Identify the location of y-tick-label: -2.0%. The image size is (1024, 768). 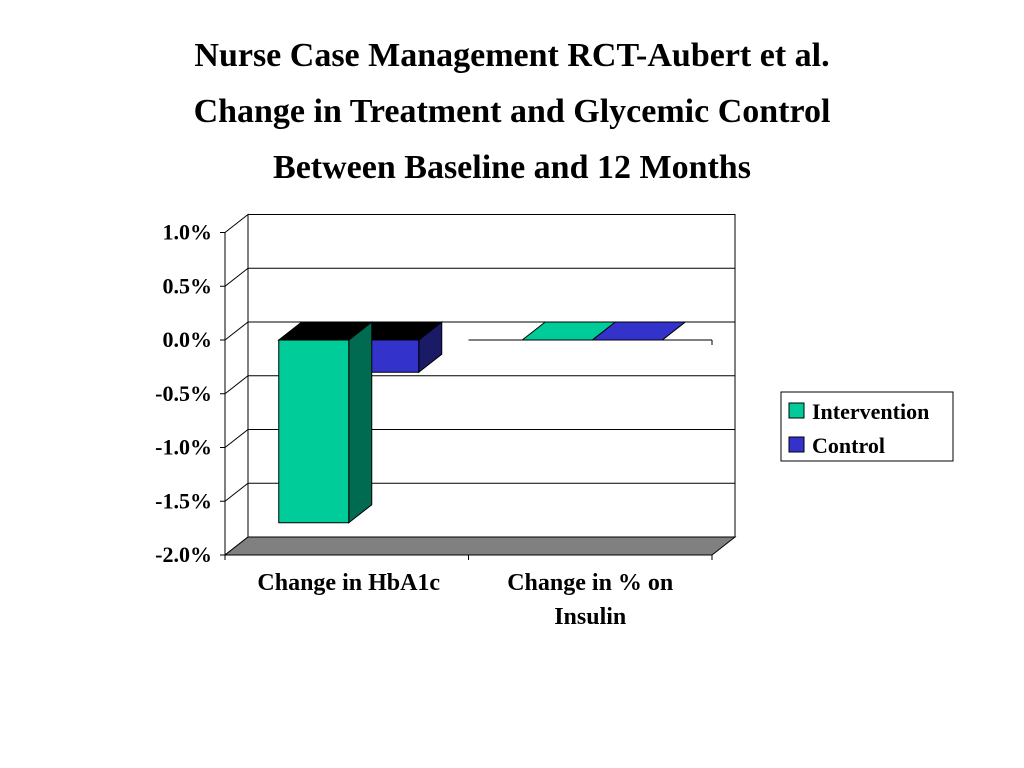
(183, 554).